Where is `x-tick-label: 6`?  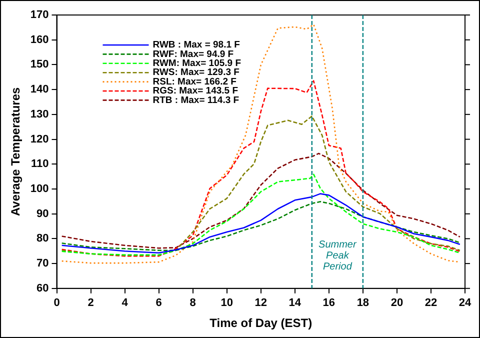
x-tick-label: 6 is located at coordinates (159, 303).